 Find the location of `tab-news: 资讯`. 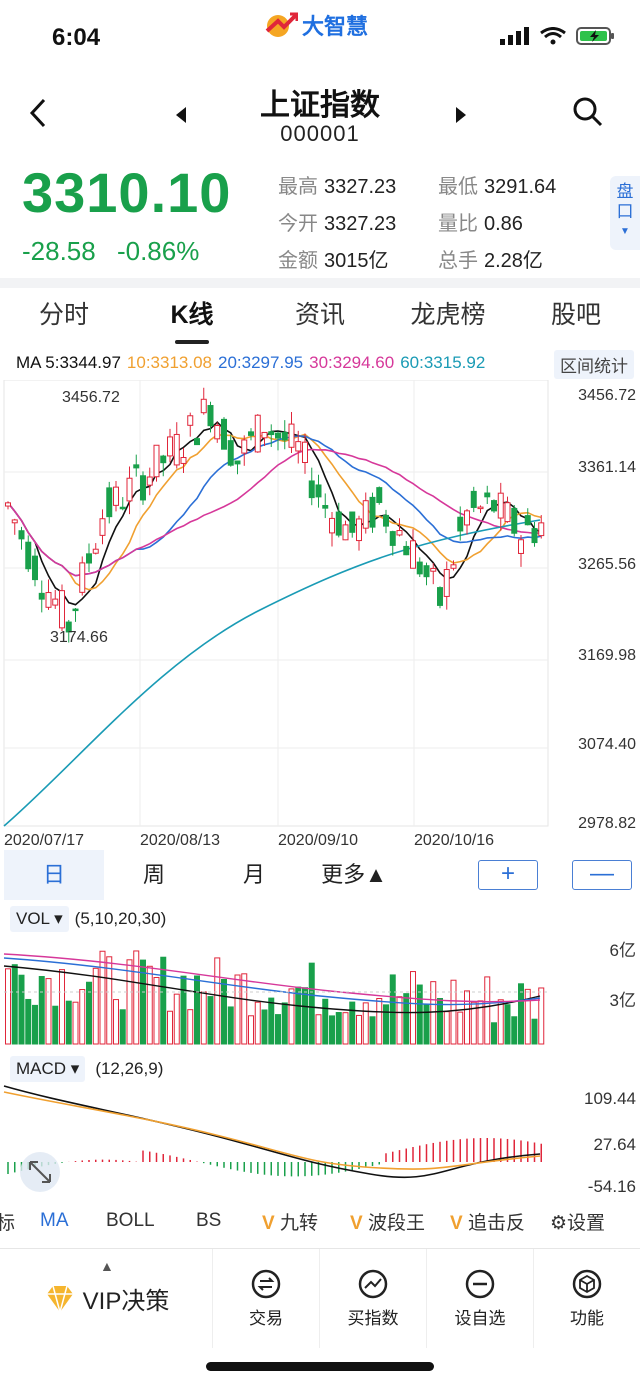

tab-news: 资讯 is located at coordinates (319, 315).